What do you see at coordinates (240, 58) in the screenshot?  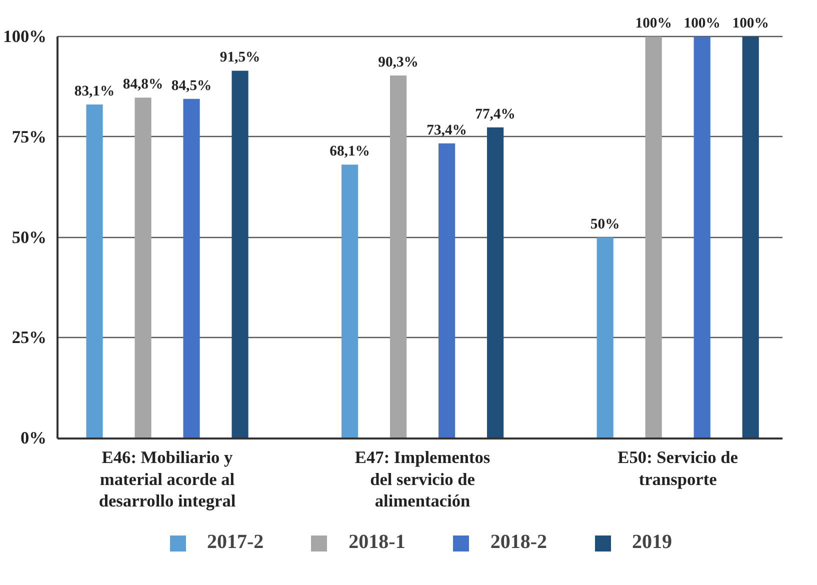 I see `data-label: 91,5%` at bounding box center [240, 58].